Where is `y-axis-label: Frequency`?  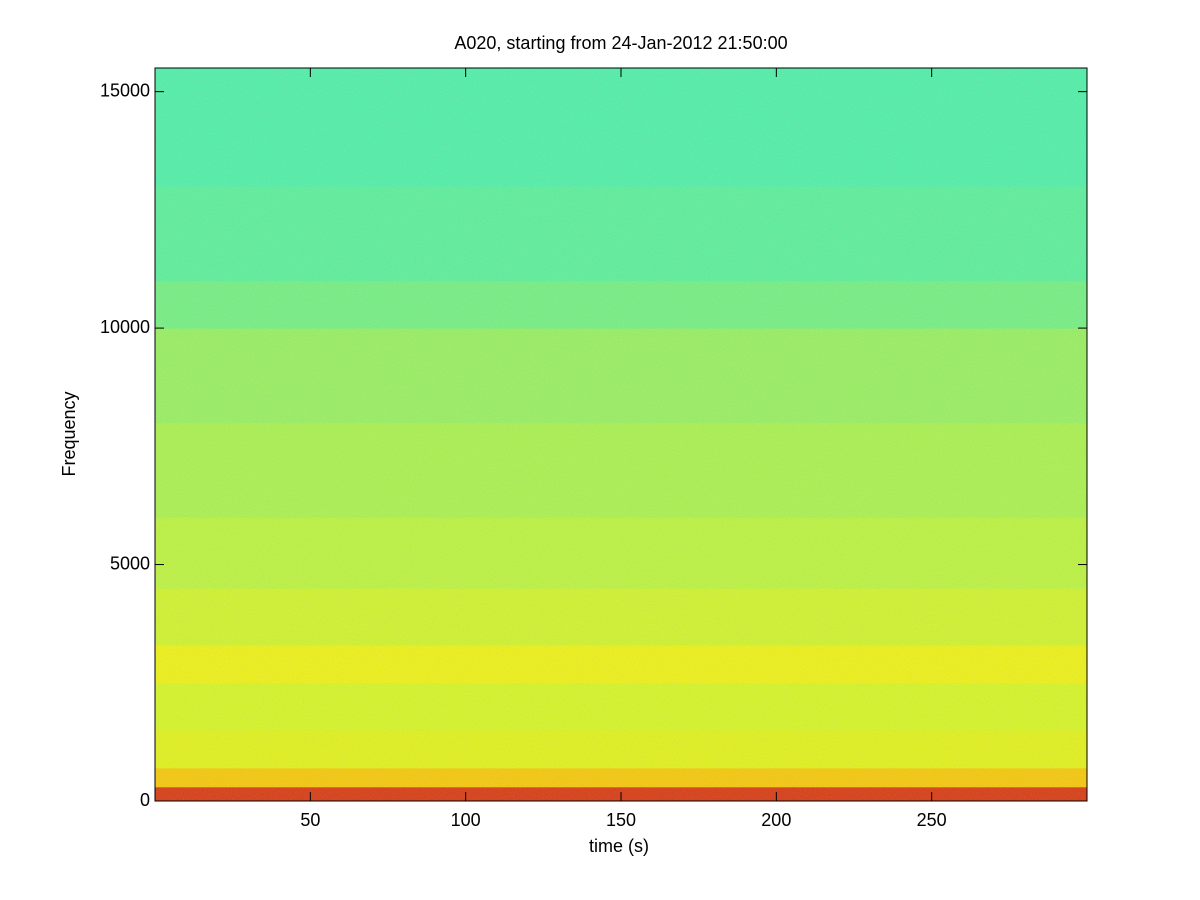 y-axis-label: Frequency is located at coordinates (69, 433).